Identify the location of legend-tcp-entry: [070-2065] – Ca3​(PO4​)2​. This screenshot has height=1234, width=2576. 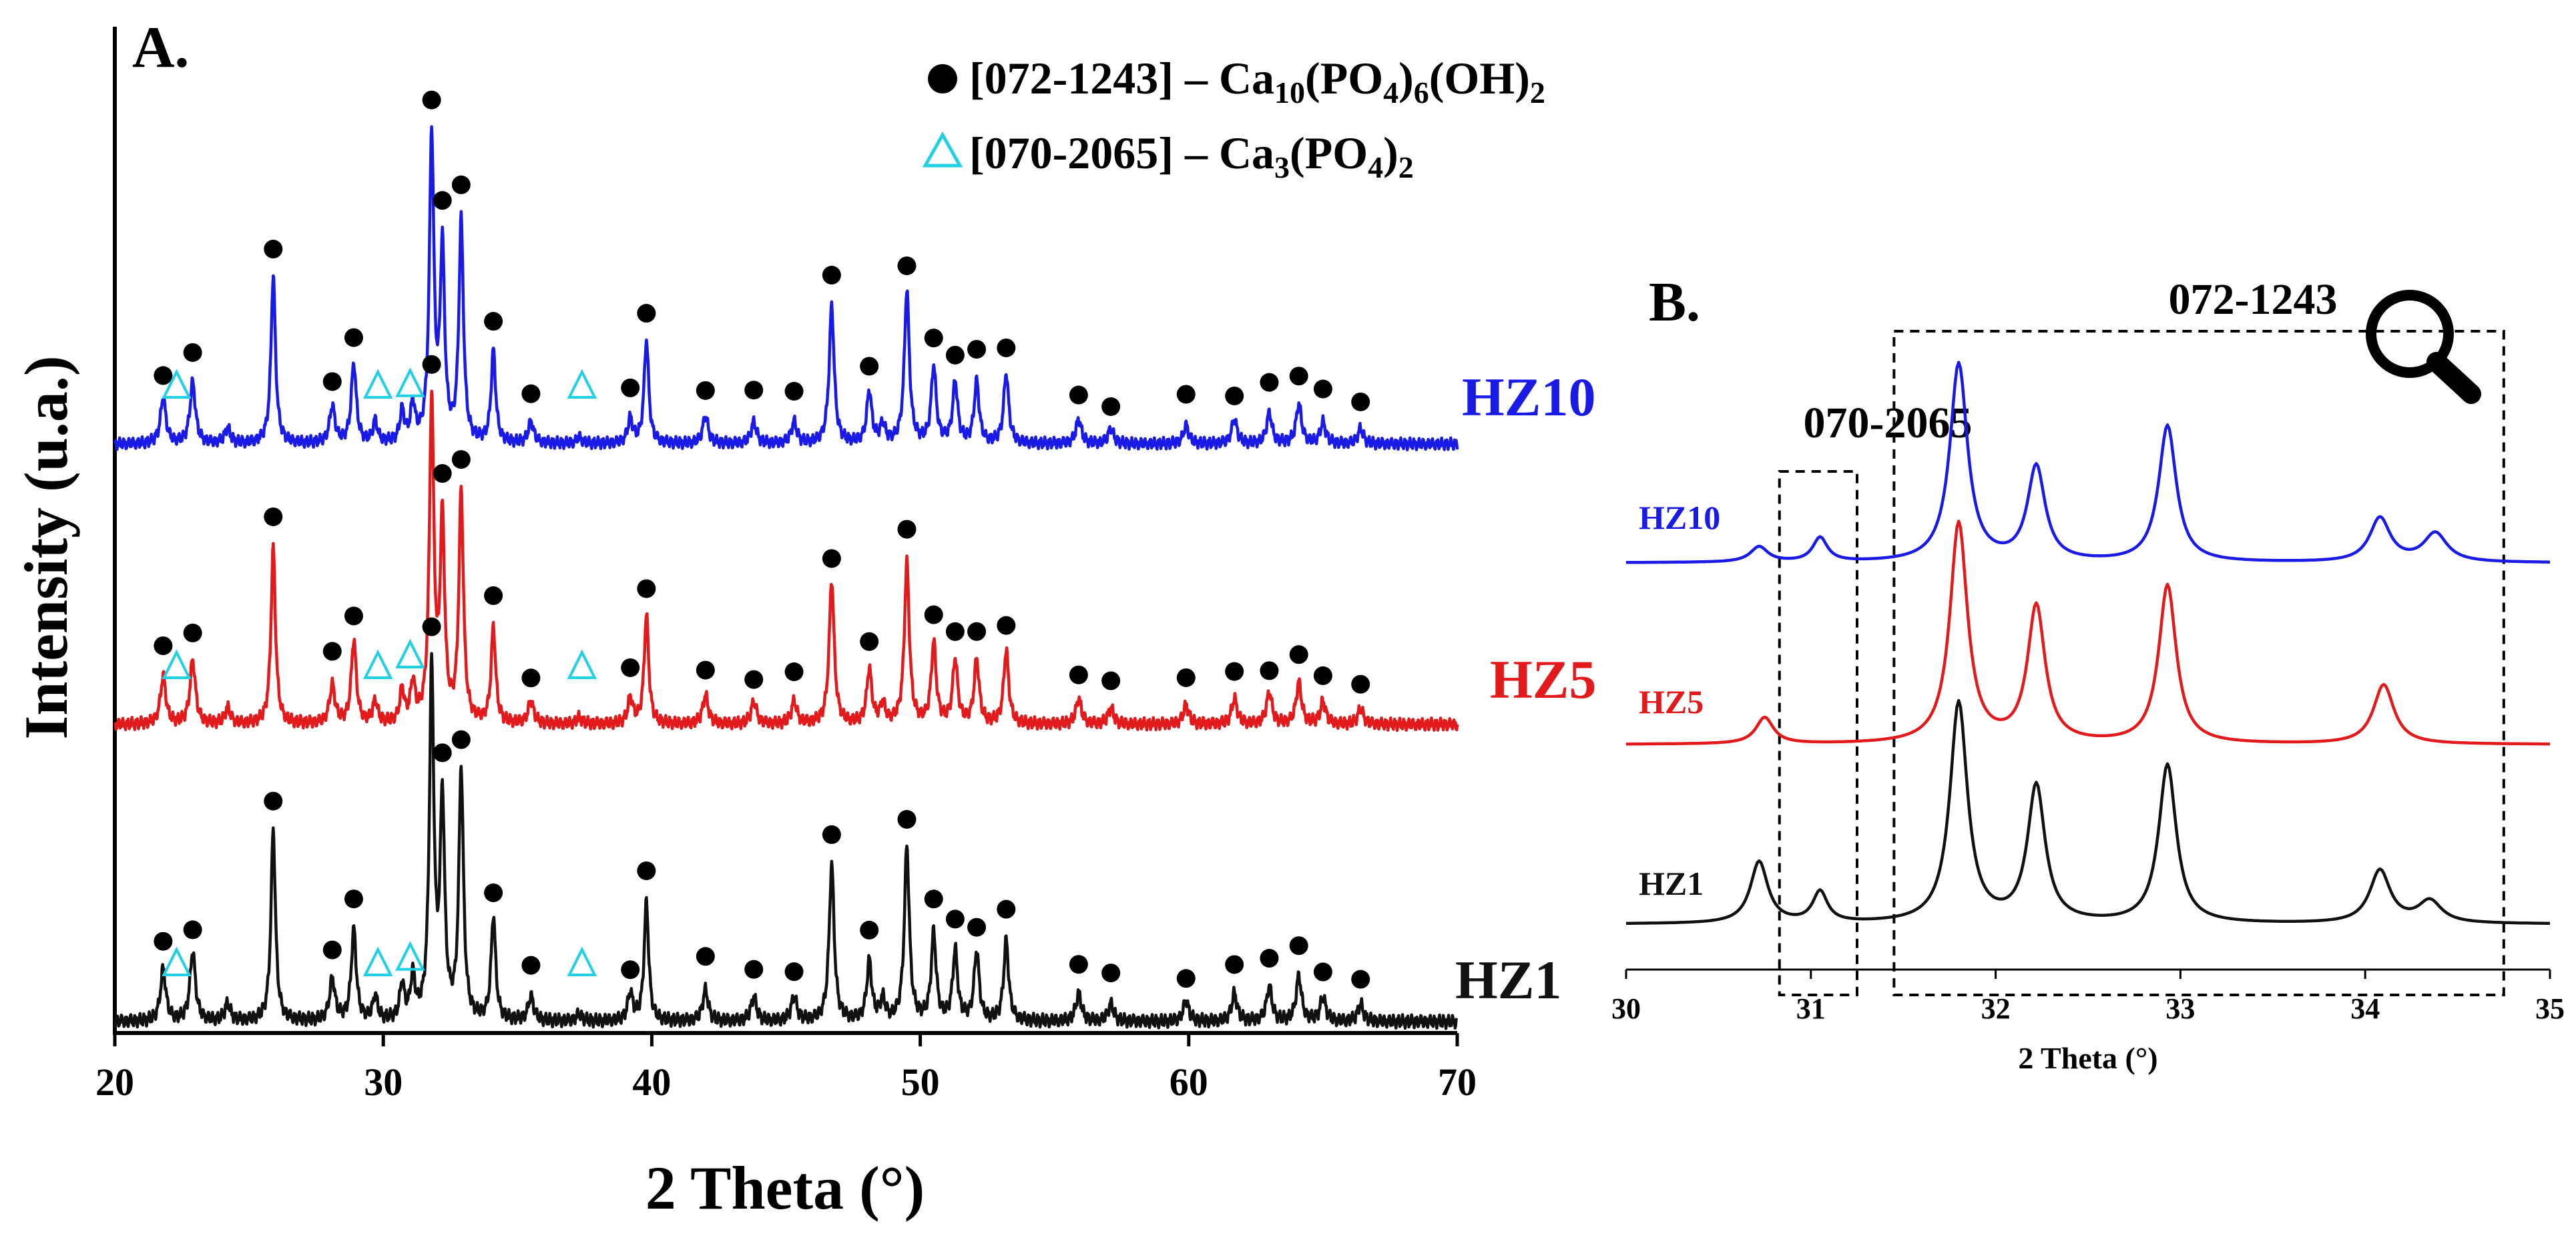
(1191, 156).